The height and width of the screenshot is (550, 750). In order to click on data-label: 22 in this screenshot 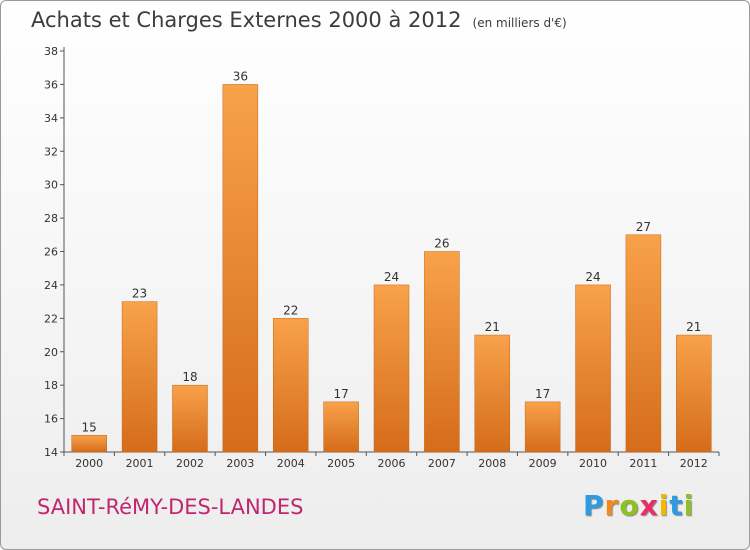, I will do `click(290, 310)`.